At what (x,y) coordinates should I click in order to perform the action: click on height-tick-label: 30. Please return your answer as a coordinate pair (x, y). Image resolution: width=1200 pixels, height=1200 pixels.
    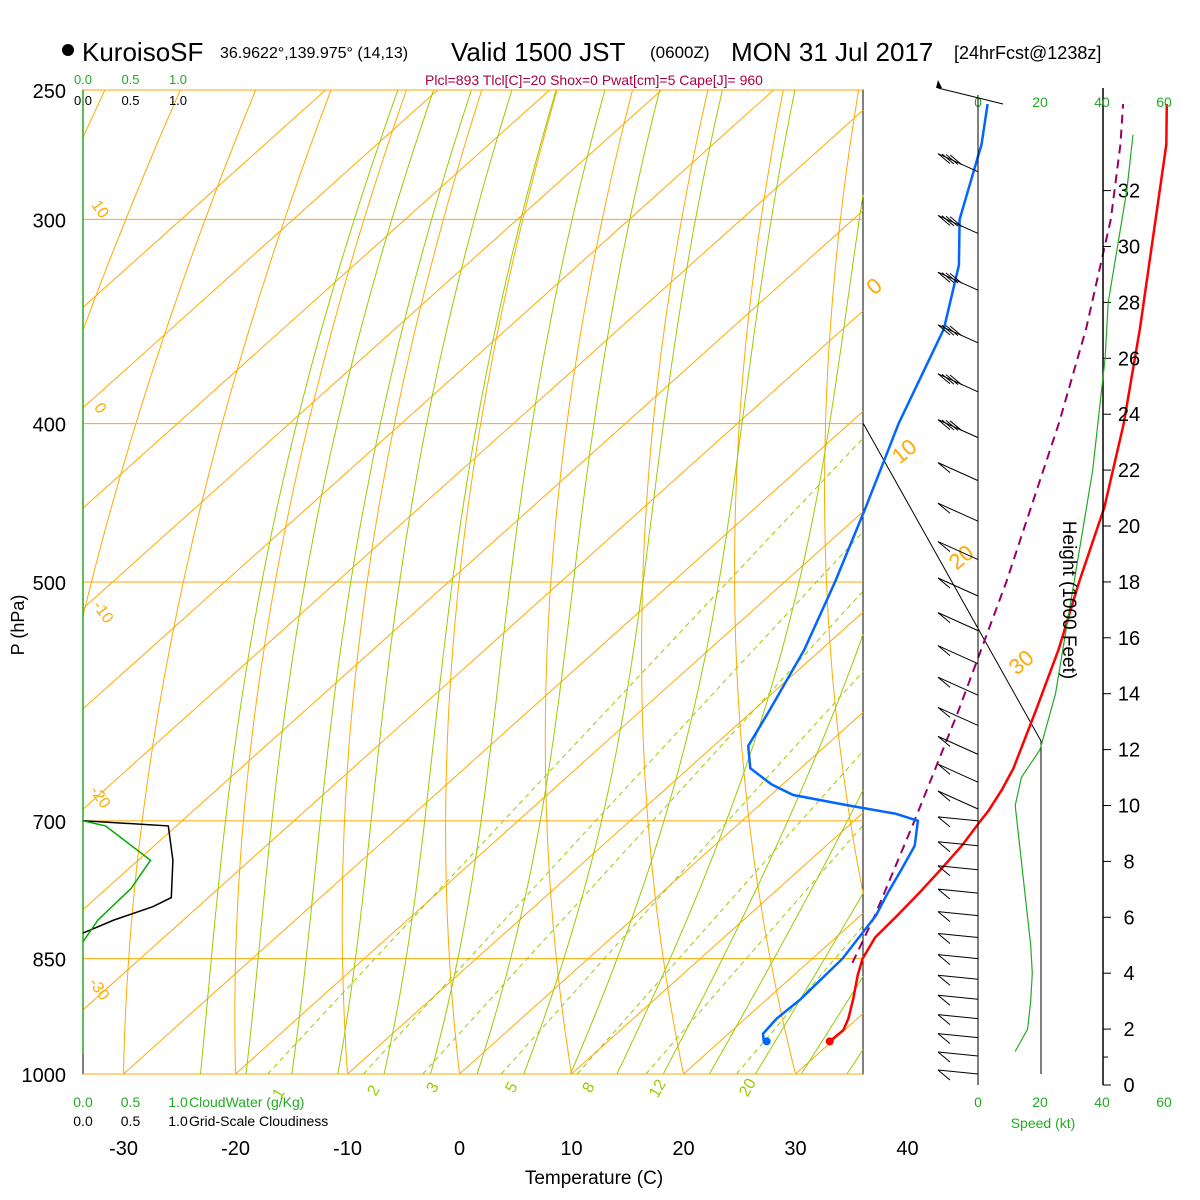
    Looking at the image, I should click on (1129, 248).